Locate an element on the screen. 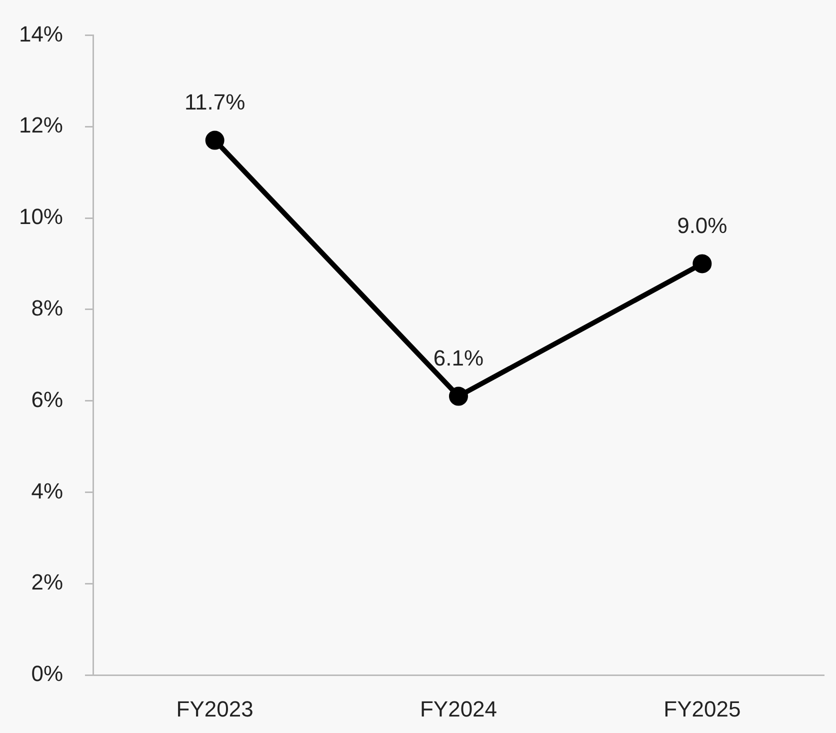  y-tick-label: 12% is located at coordinates (40, 125).